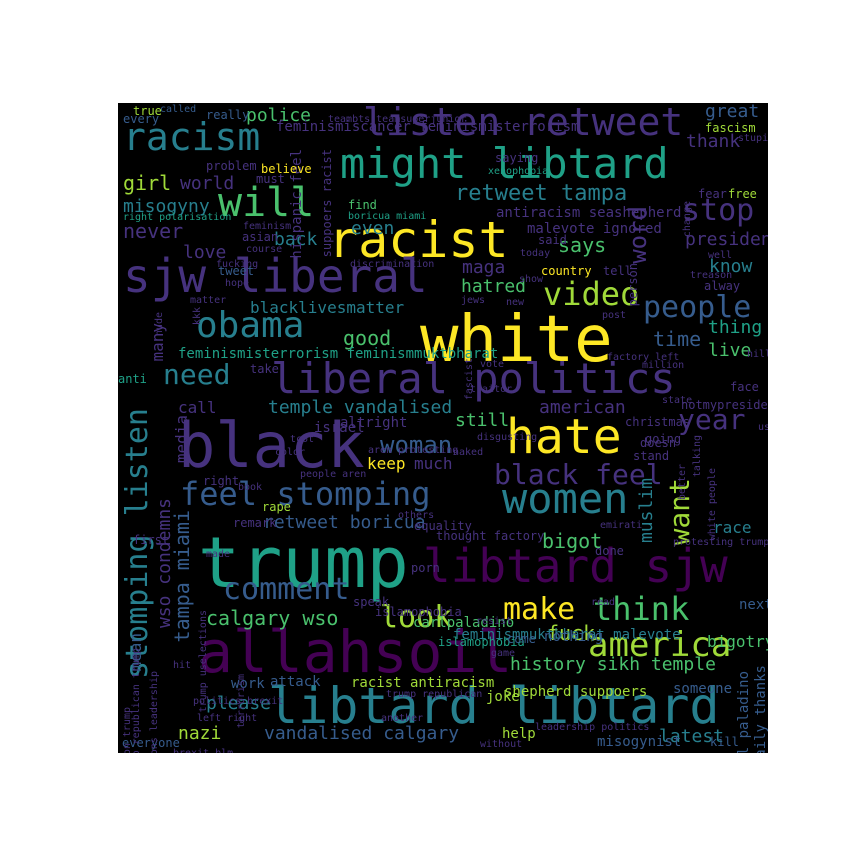 Image resolution: width=864 pixels, height=860 pixels. I want to click on cloud-word: black feel, so click(578, 474).